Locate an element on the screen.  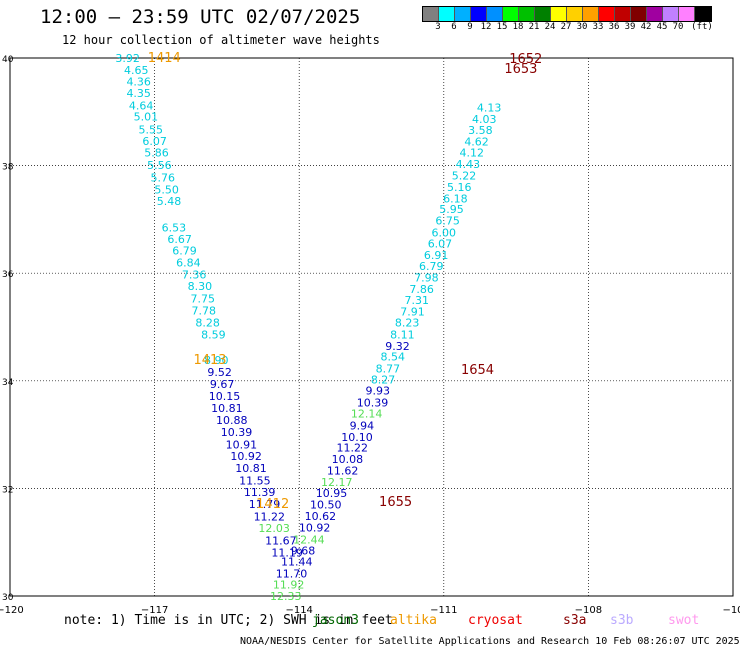
wave-height-value: 8.90 is located at coordinates (216, 360).